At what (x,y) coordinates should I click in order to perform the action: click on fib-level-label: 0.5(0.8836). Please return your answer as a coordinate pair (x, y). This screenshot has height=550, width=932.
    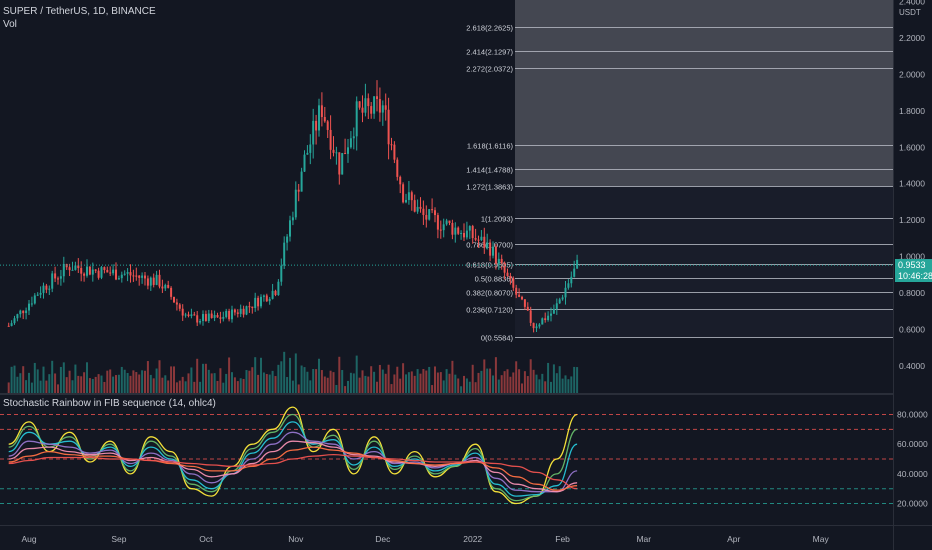
    Looking at the image, I should click on (494, 279).